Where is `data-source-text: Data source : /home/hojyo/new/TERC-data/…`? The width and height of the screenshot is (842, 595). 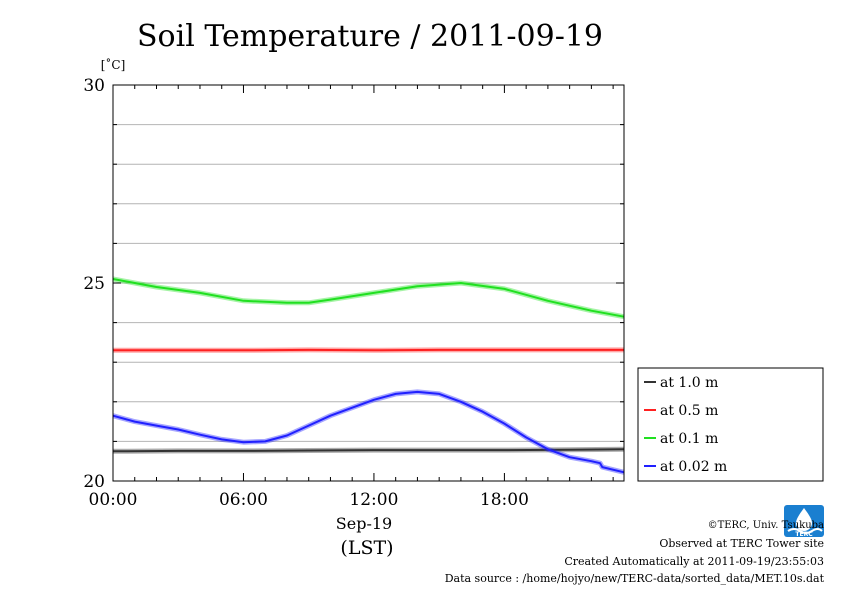
data-source-text: Data source : /home/hojyo/new/TERC-data/… is located at coordinates (634, 578).